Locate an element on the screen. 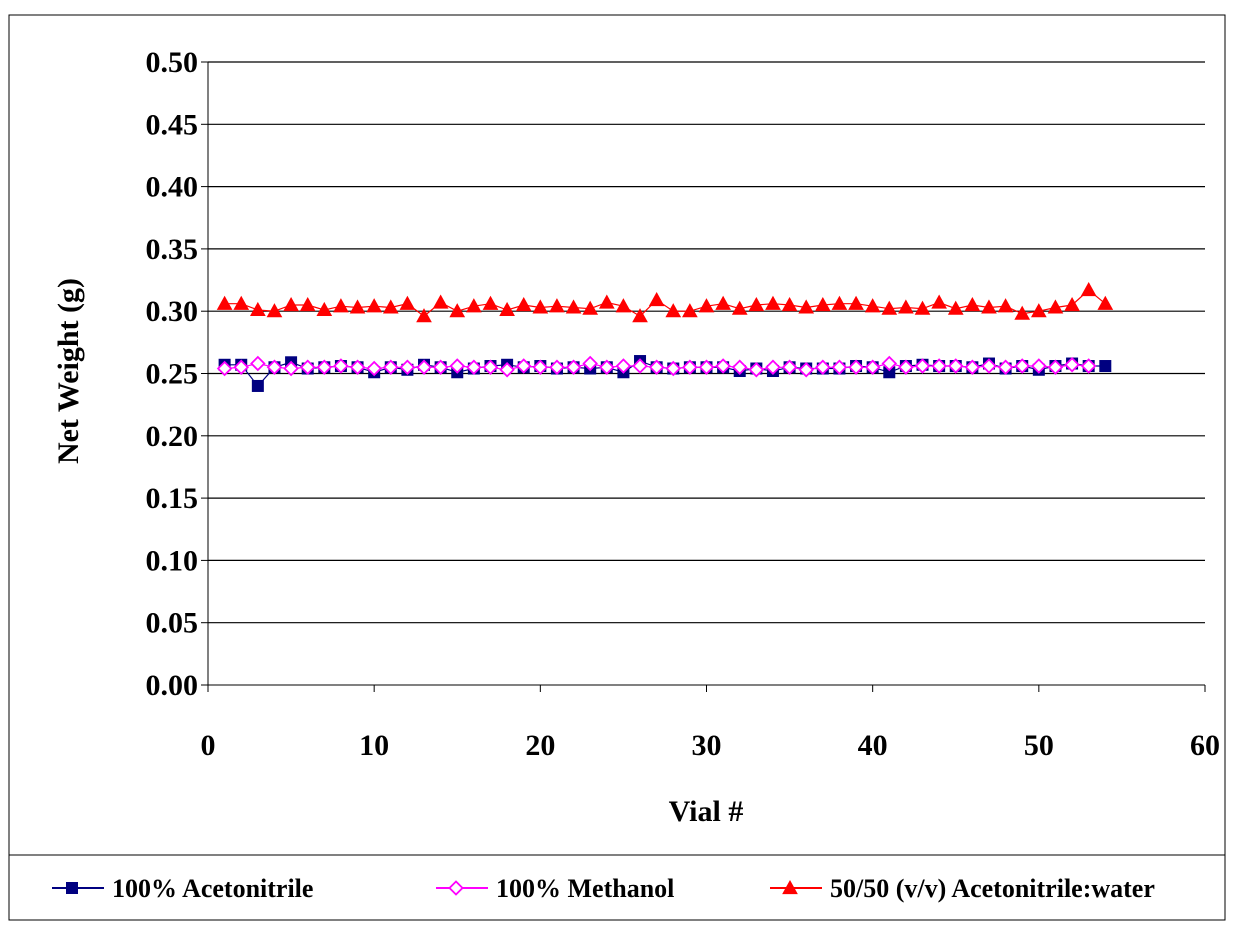 This screenshot has height=925, width=1237. legend-item: 50/50 (v/v) Acetonitrile:water is located at coordinates (962, 888).